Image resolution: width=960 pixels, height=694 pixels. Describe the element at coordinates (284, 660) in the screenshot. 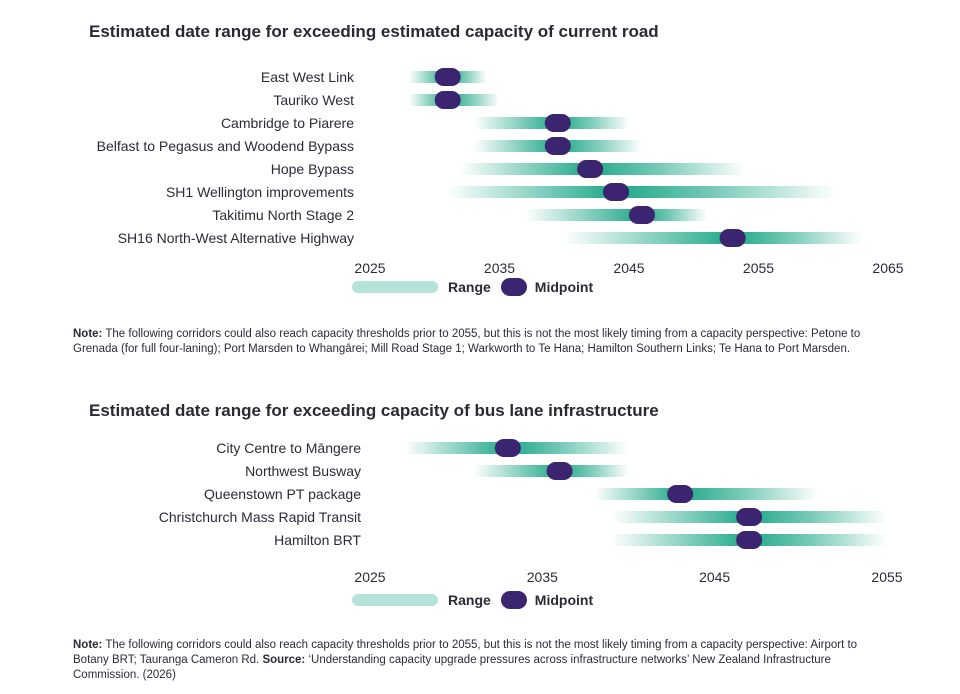

I see `source-label: Source:` at that location.